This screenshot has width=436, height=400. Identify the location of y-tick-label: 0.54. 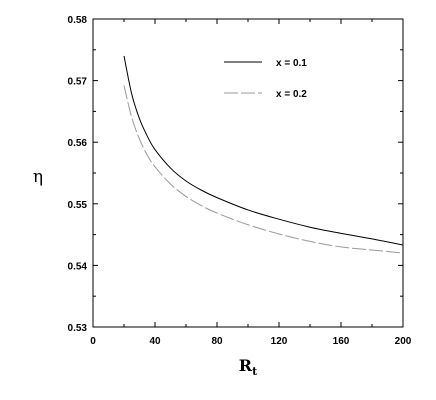
(78, 266).